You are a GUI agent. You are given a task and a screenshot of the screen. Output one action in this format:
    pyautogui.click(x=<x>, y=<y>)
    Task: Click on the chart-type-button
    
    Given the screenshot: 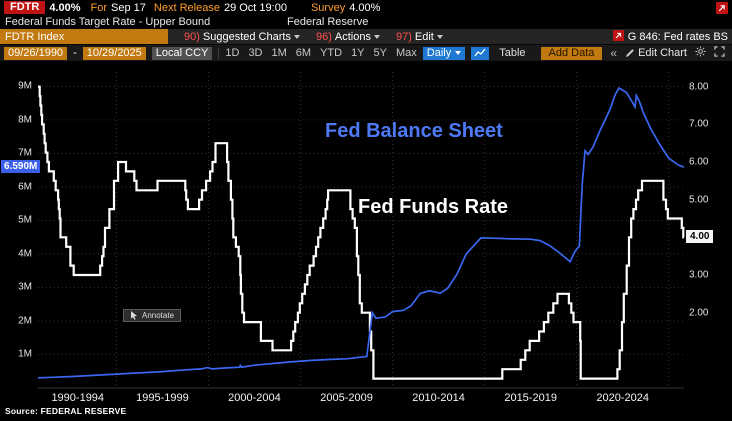 What is the action you would take?
    pyautogui.click(x=480, y=53)
    